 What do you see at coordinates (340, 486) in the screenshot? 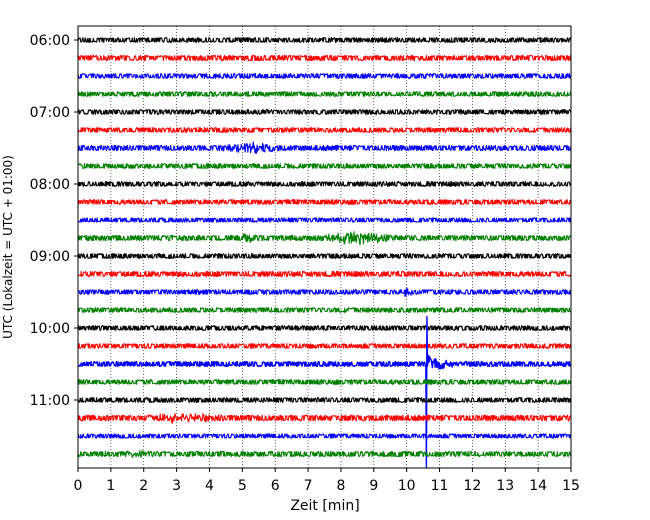
I see `x-tick-label-8: 8` at bounding box center [340, 486].